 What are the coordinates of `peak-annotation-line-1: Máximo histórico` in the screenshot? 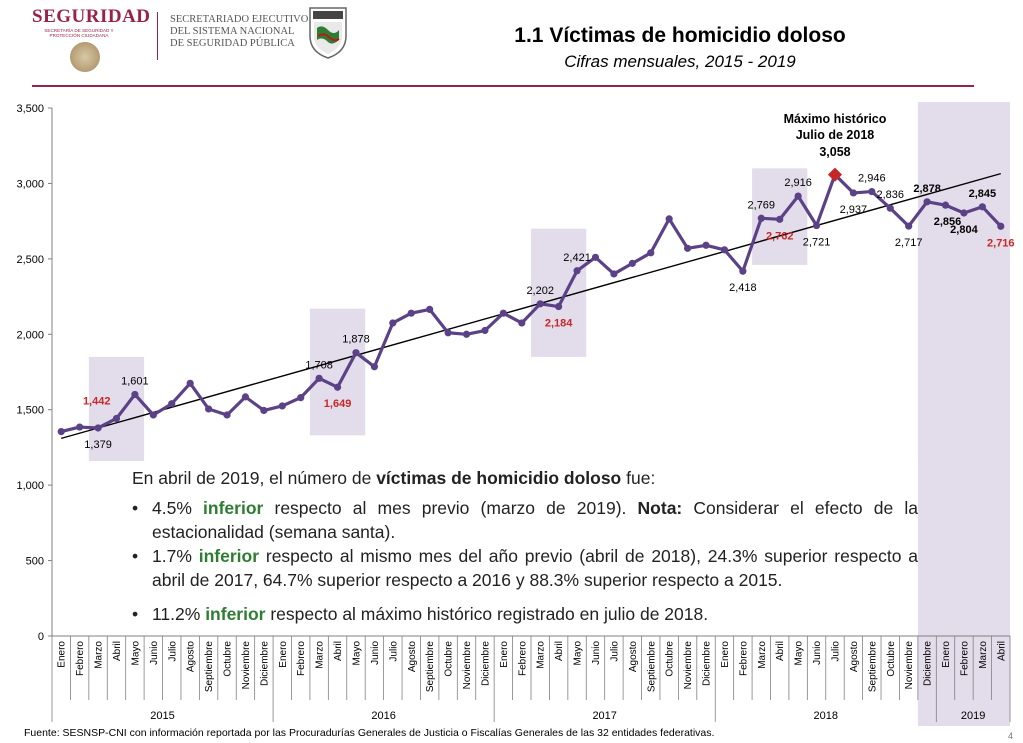 It's located at (835, 119).